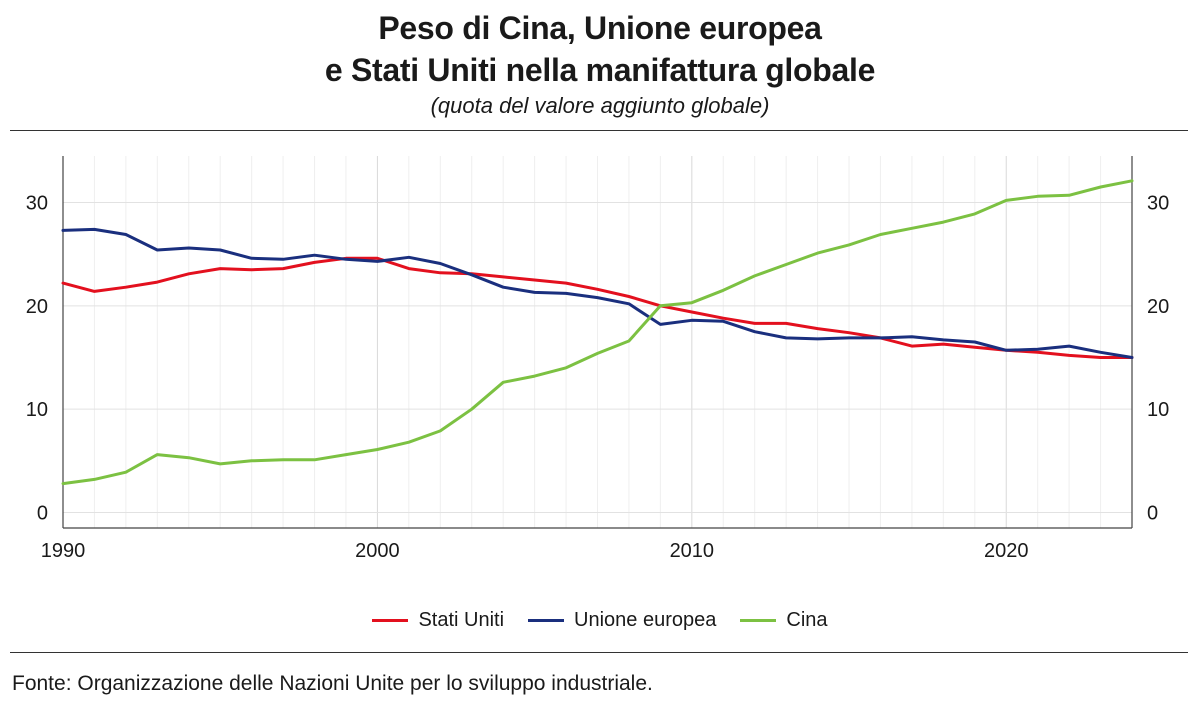  Describe the element at coordinates (600, 105) in the screenshot. I see `chart-subtitle: (quota del valore aggiunto globale)` at that location.